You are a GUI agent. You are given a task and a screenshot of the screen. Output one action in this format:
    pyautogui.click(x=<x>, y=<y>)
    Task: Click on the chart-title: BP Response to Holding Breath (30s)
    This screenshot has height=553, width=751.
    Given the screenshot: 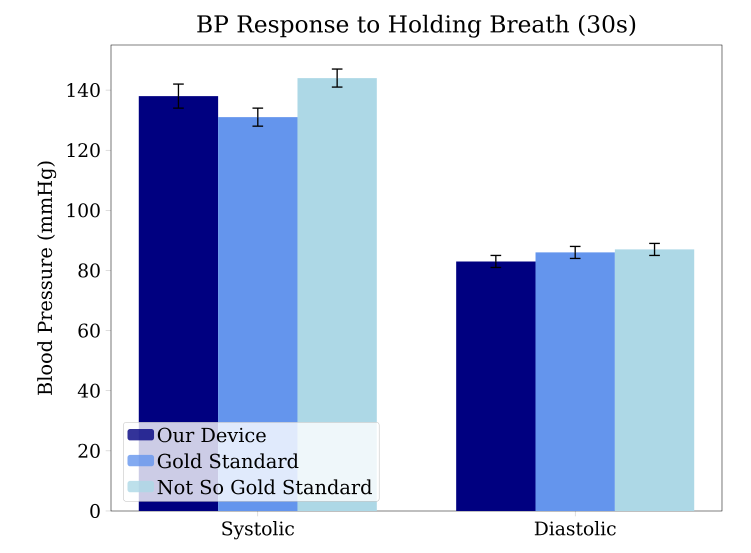 What is the action you would take?
    pyautogui.click(x=416, y=26)
    